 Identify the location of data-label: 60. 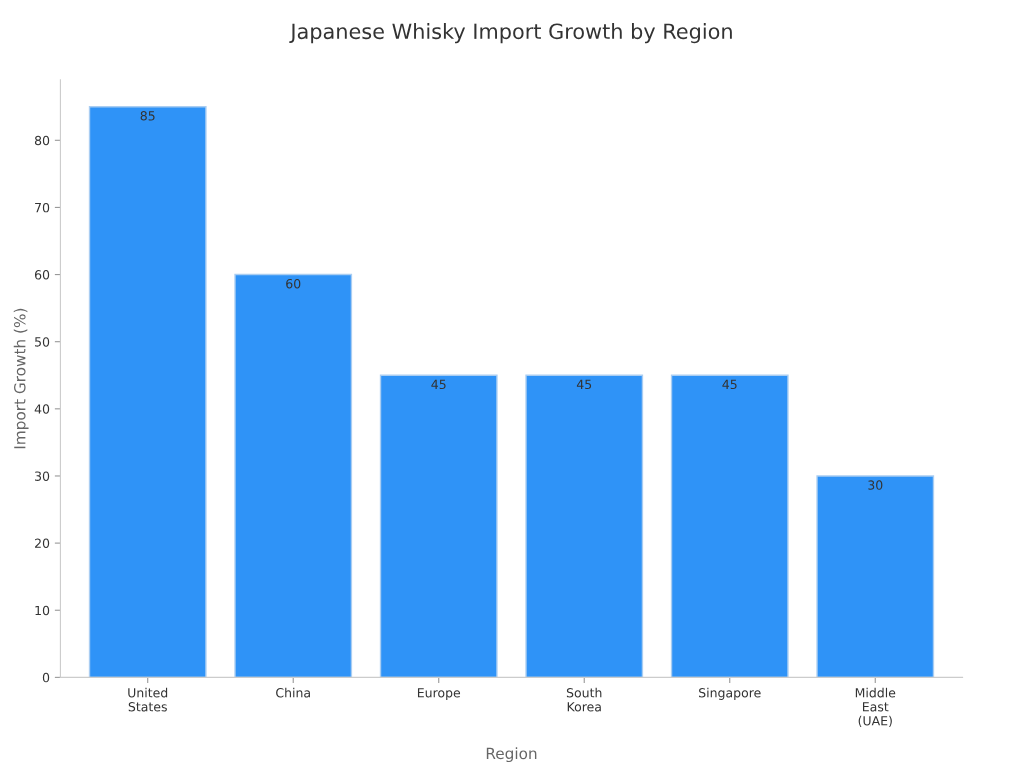
(293, 283).